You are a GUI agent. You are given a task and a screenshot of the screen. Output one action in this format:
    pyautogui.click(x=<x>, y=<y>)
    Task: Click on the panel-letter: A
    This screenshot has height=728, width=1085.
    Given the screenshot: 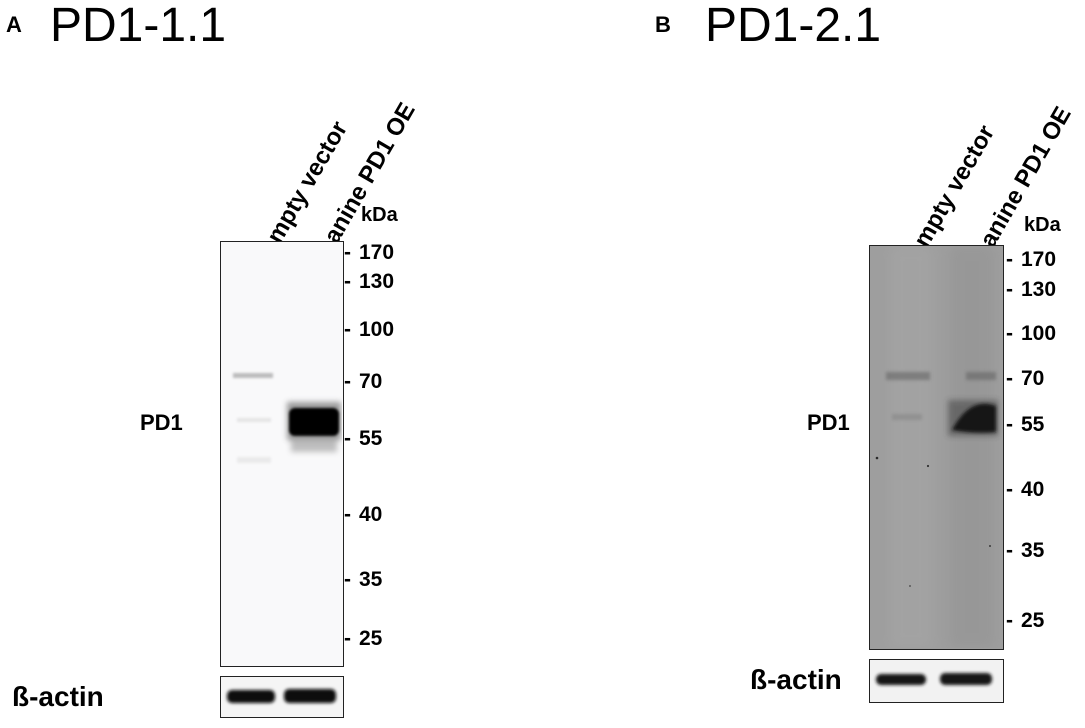 What is the action you would take?
    pyautogui.click(x=14, y=24)
    